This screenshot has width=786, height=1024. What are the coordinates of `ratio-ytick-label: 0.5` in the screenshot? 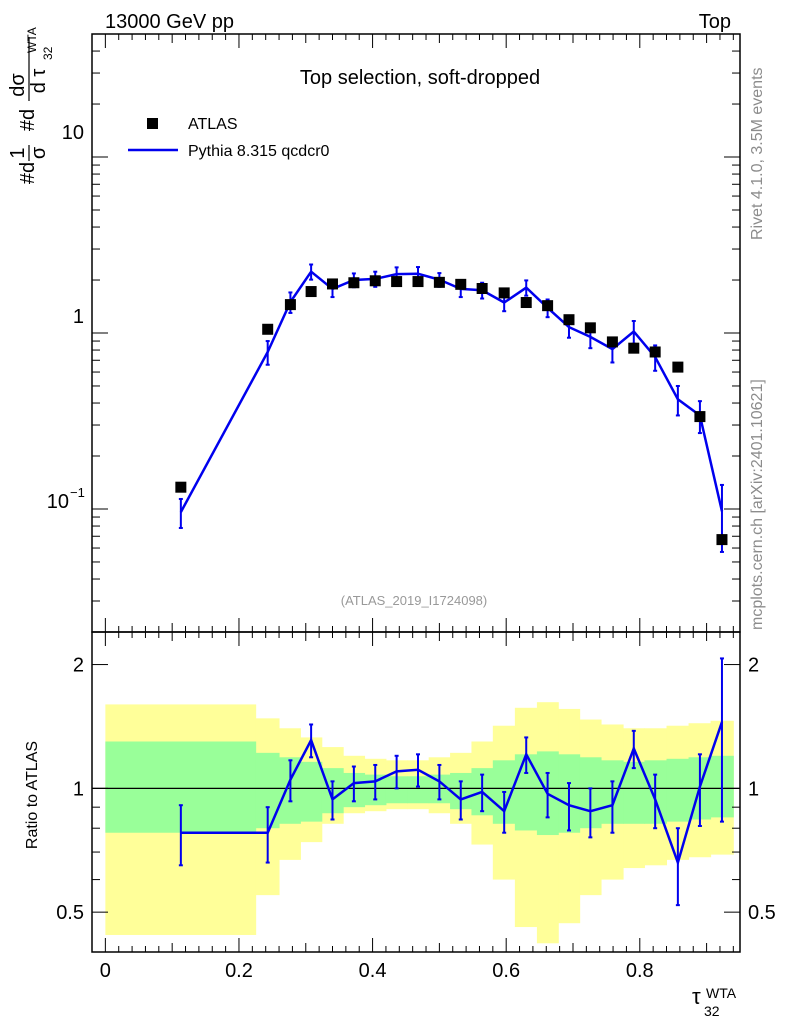 It's located at (70, 913).